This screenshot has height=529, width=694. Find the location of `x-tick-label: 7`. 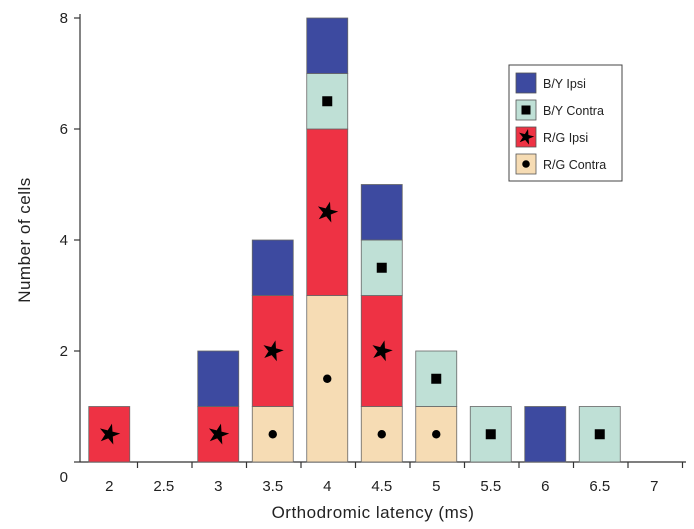

x-tick-label: 7 is located at coordinates (654, 486).